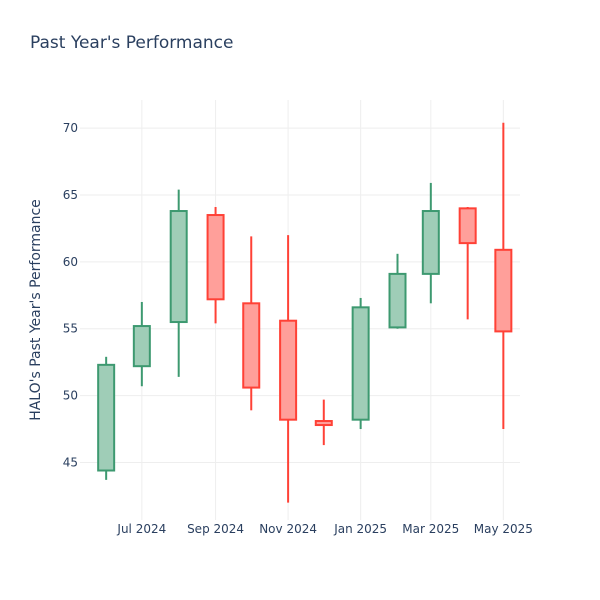  I want to click on x-tick-label: Sep 2024, so click(215, 529).